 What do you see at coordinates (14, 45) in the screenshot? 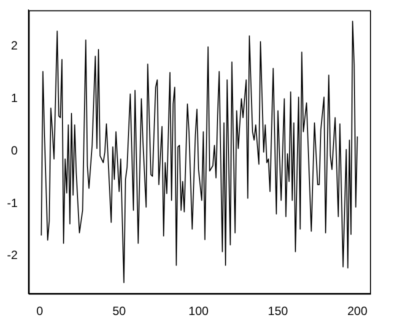
I see `y-tick-label: 2` at bounding box center [14, 45].